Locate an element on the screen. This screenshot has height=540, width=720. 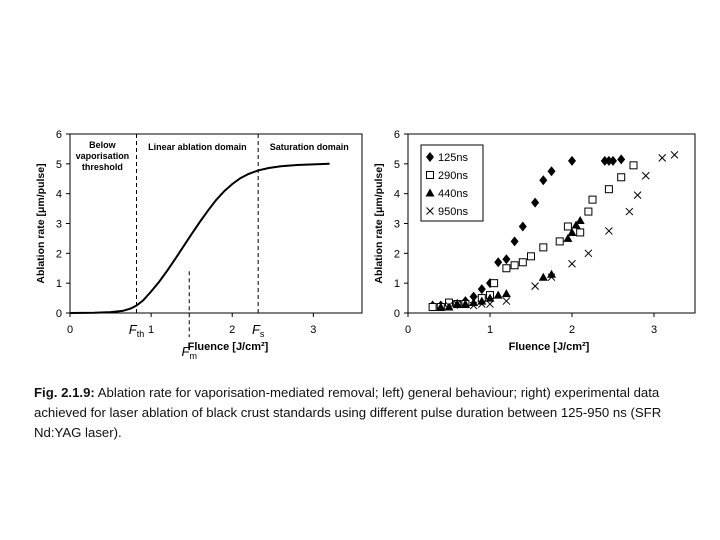
marker-letter-th: F is located at coordinates (133, 329).